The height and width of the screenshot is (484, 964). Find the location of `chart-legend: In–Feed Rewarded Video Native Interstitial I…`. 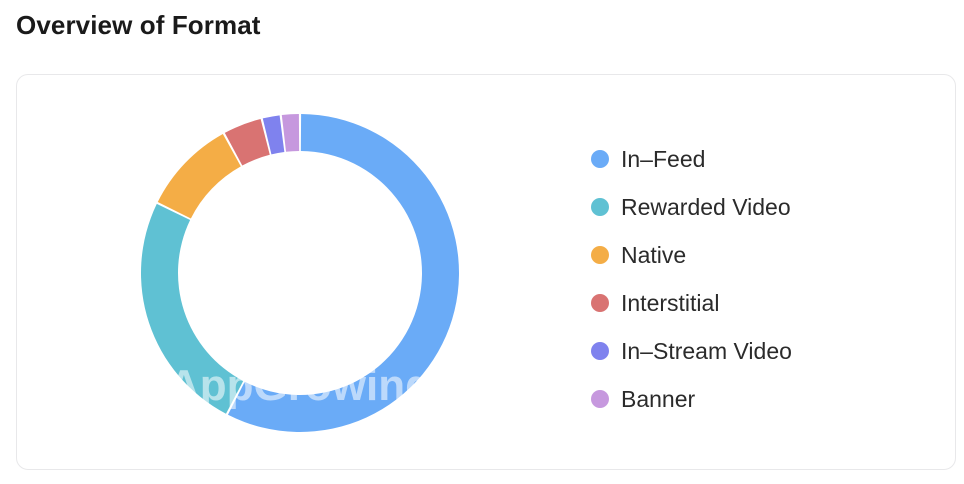

chart-legend: In–Feed Rewarded Video Native Interstitial I… is located at coordinates (691, 279).